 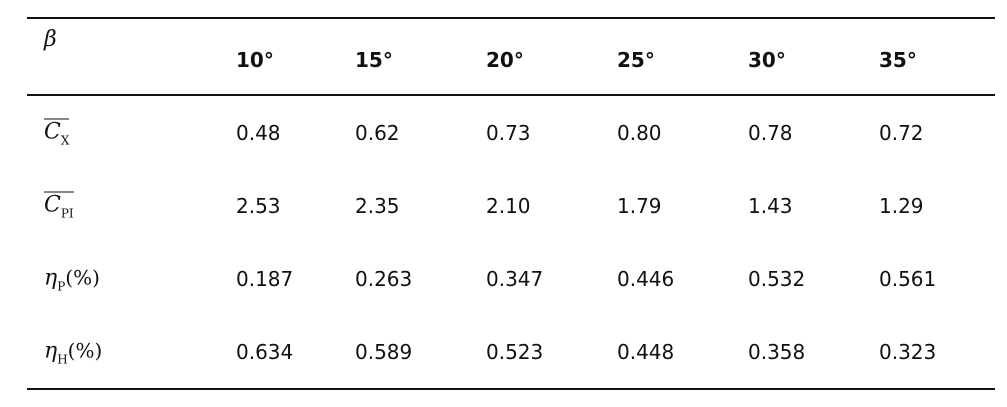 What do you see at coordinates (639, 206) in the screenshot?
I see `table-cell: 1.79` at bounding box center [639, 206].